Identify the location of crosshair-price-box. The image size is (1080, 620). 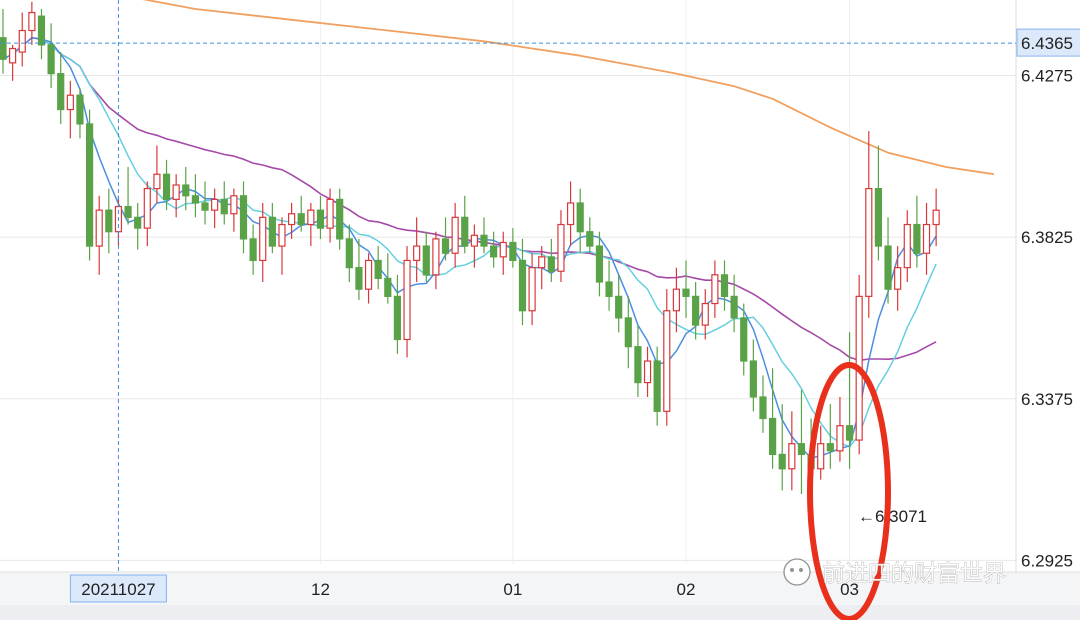
(1048, 42).